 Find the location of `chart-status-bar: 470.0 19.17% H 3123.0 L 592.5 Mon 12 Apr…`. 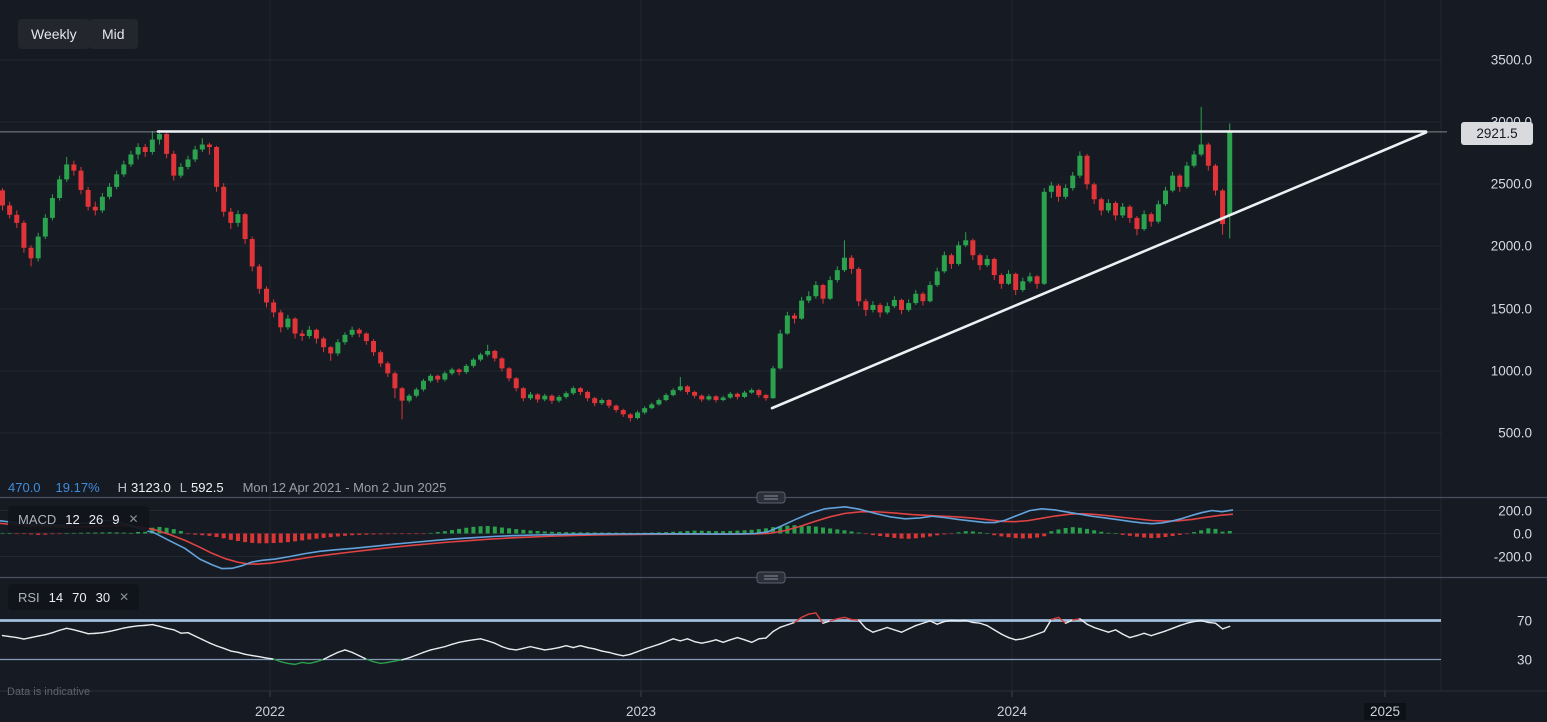

chart-status-bar: 470.0 19.17% H 3123.0 L 592.5 Mon 12 Apr… is located at coordinates (227, 487).